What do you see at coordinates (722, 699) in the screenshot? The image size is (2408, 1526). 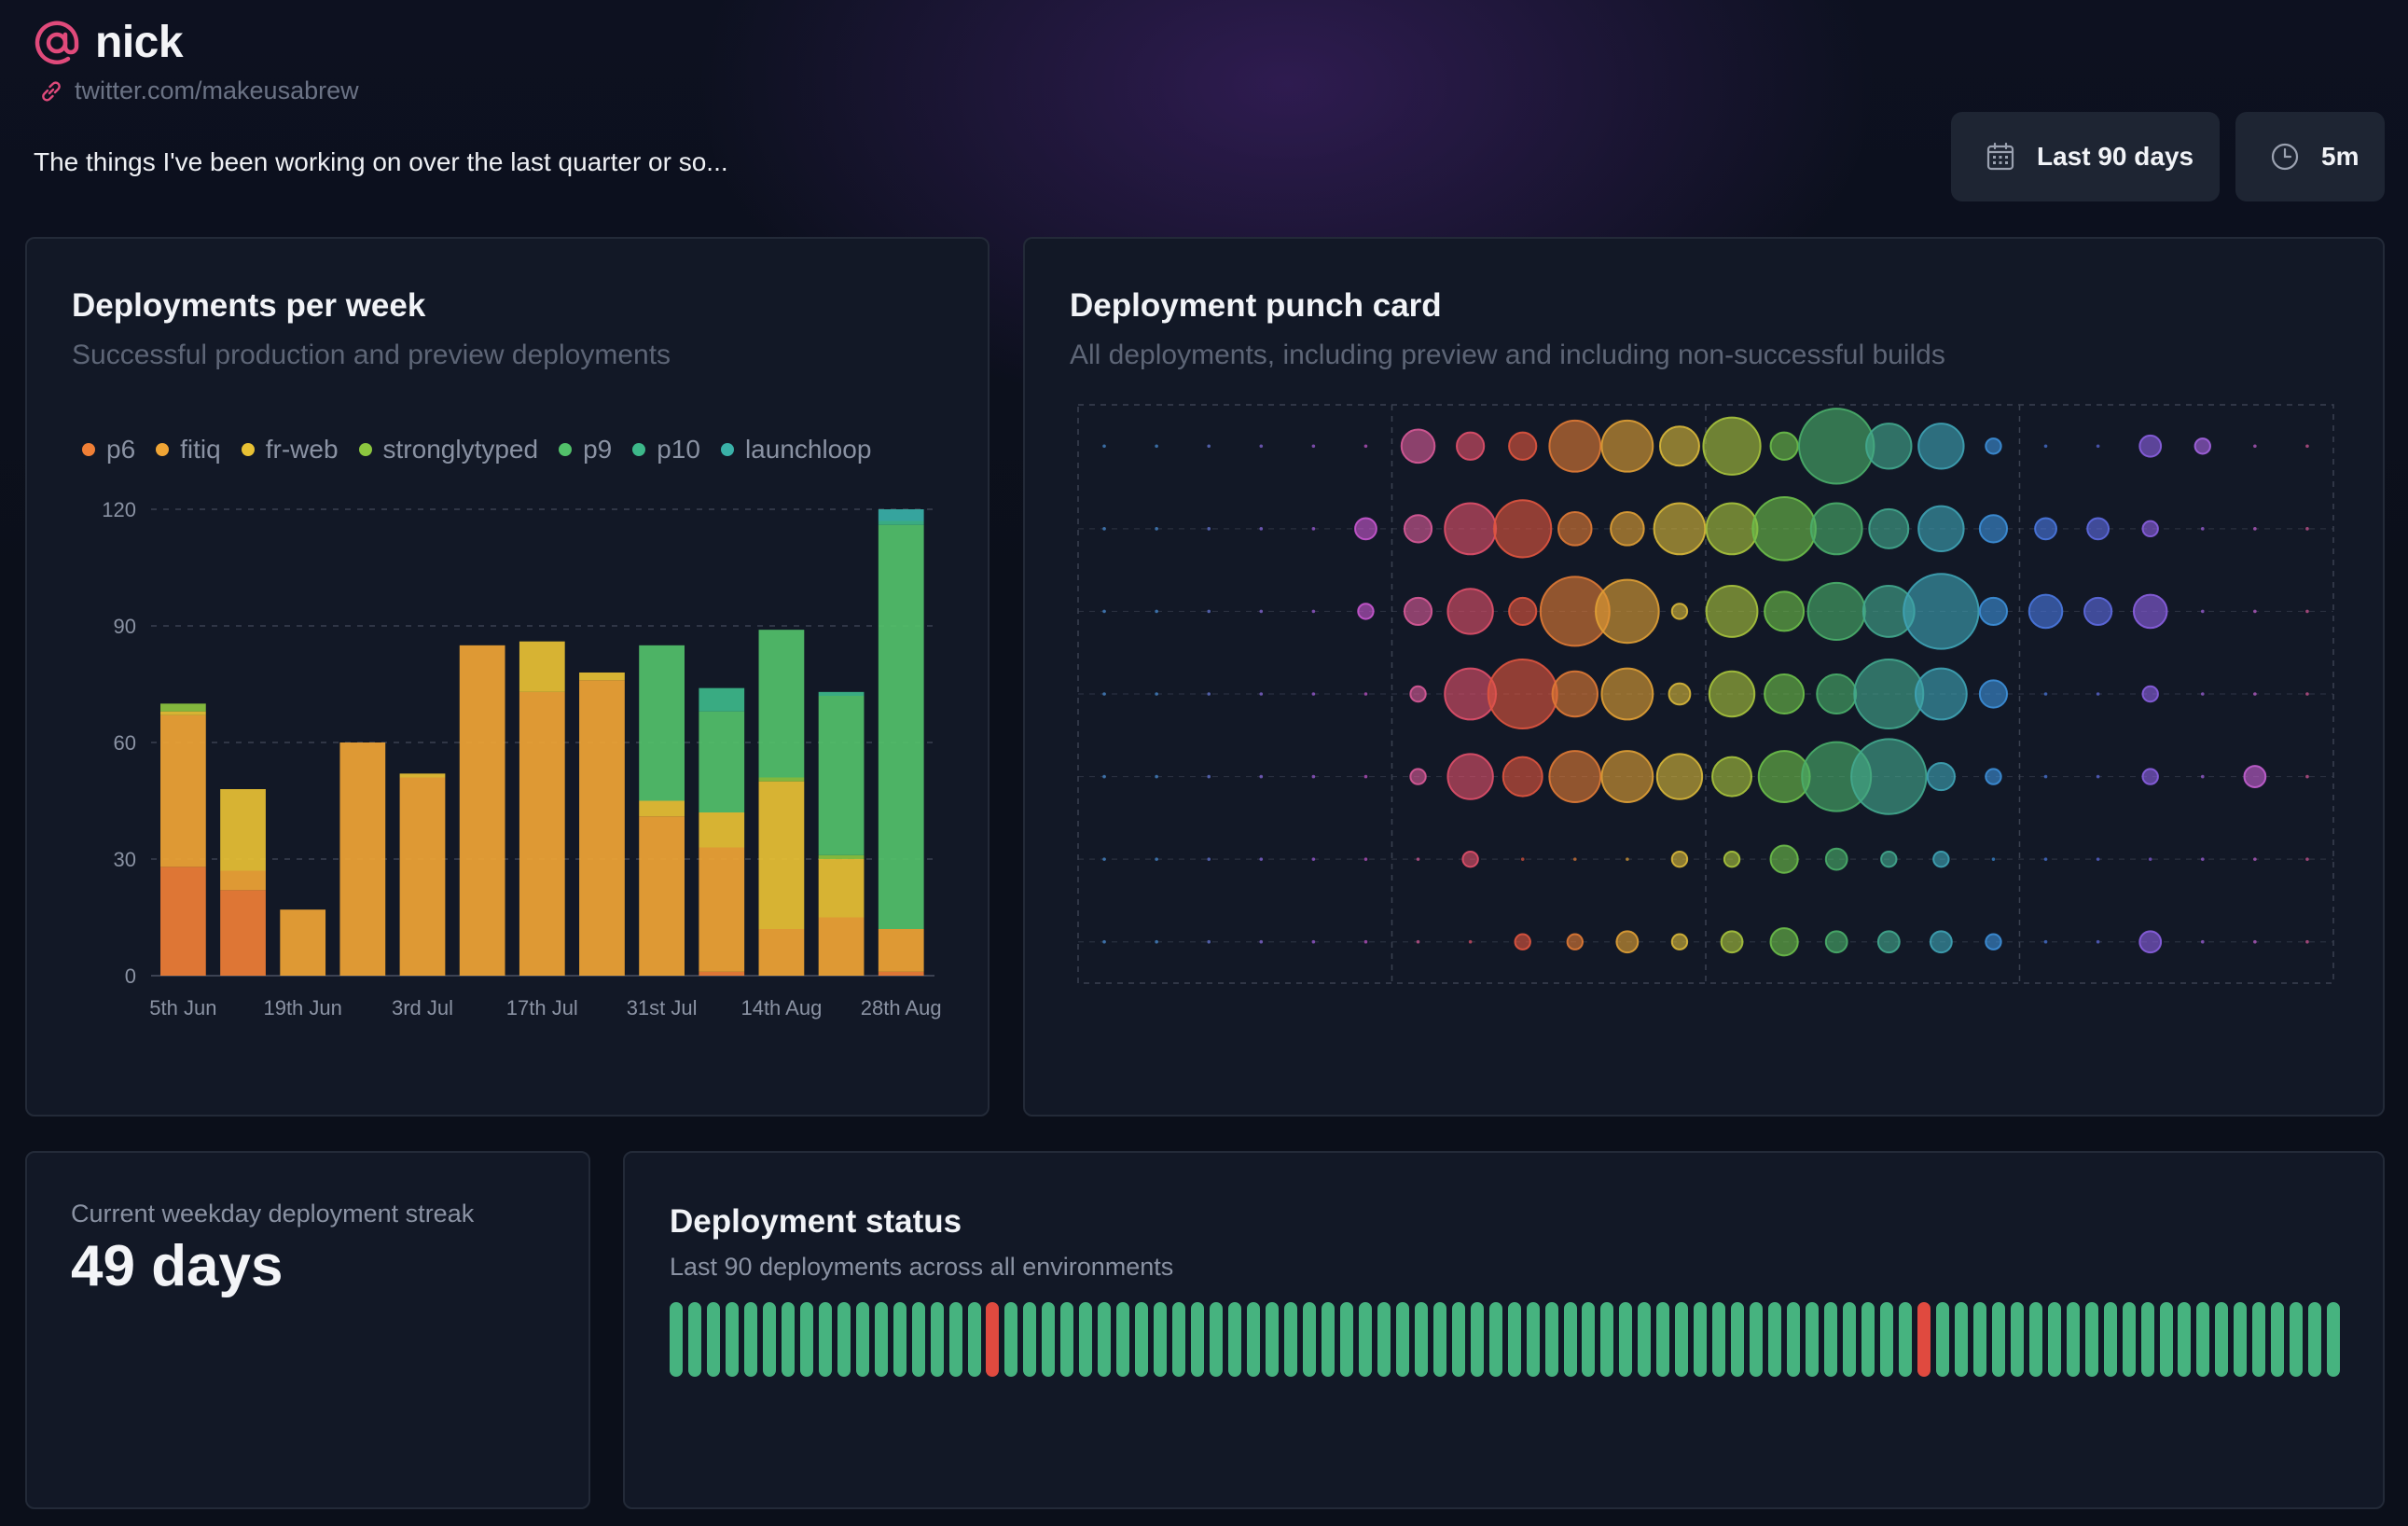 I see `bar-segment-p10` at bounding box center [722, 699].